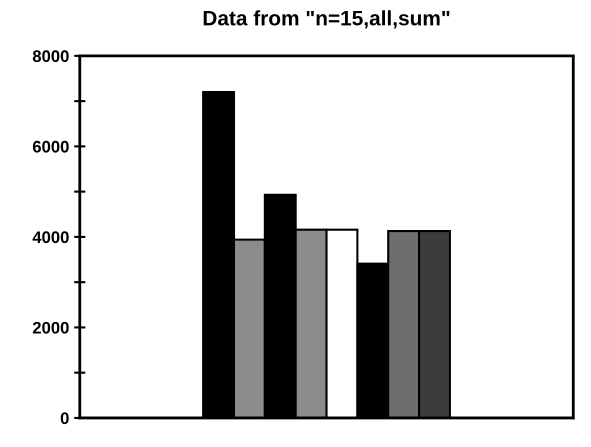 This screenshot has height=447, width=591. I want to click on y-tick-label: 6000, so click(50, 146).